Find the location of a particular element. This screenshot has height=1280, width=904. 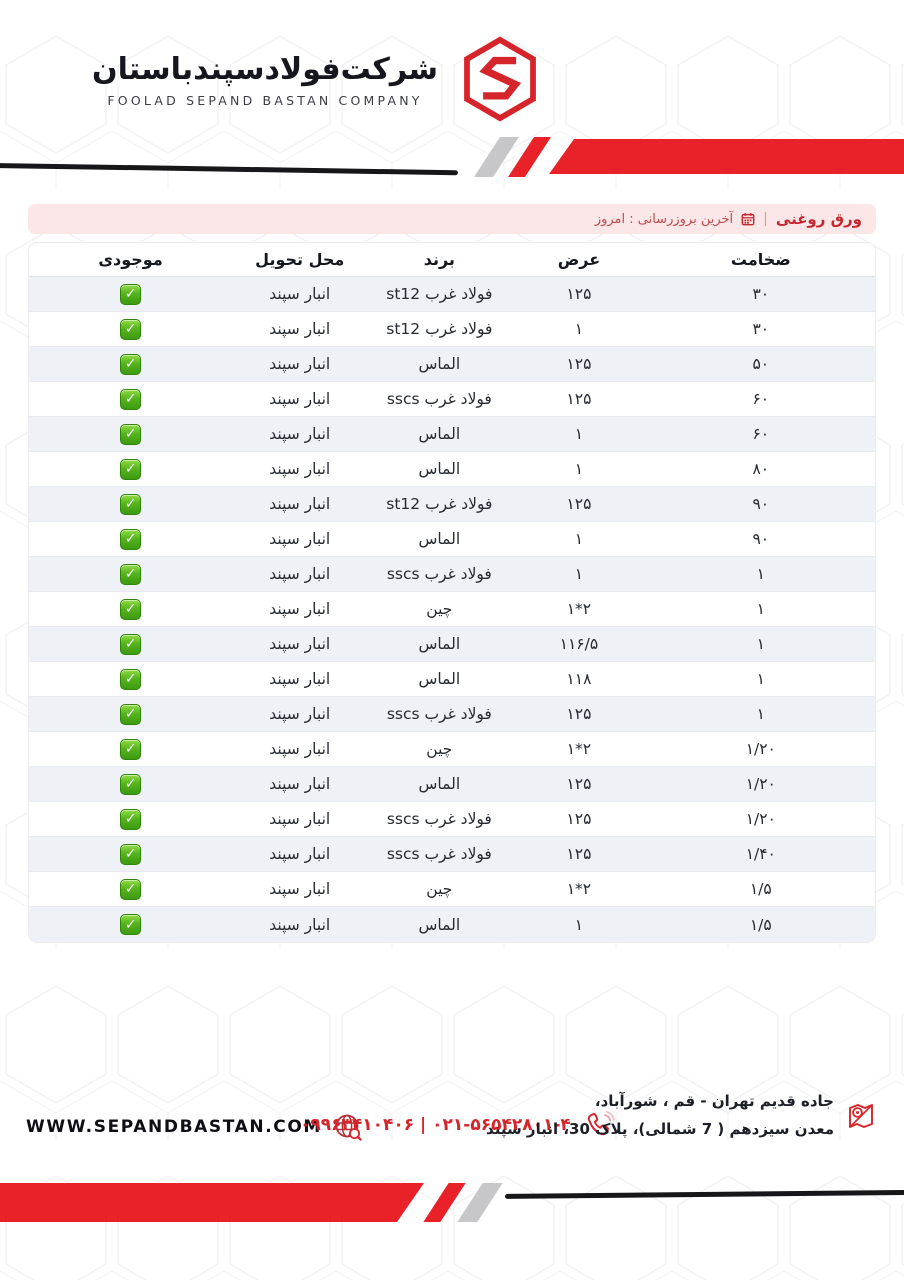

phone-numbers: ۰۹۹۶۳۴۱۰۴۰۶ | ۰۲۱-۵۶۵۴۲۸۰۱-۴ is located at coordinates (435, 1125).